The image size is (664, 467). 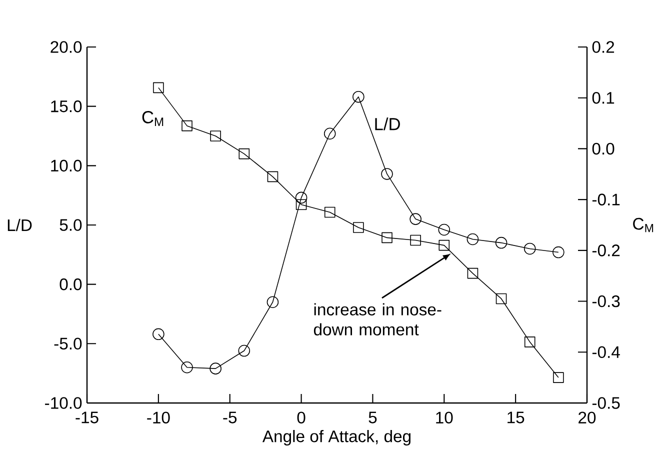 I want to click on y-tick-label: 0.0, so click(x=71, y=284).